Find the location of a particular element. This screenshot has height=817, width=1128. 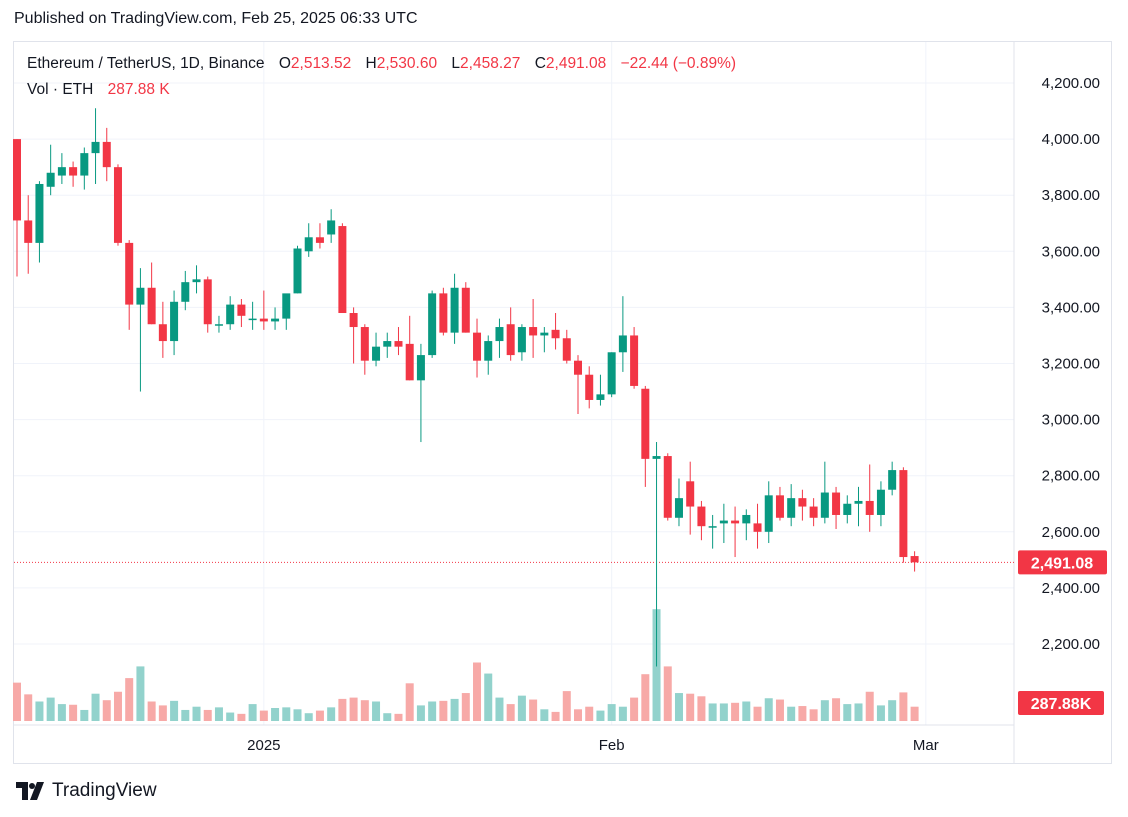

price-tick-label: 3,000.00 is located at coordinates (1071, 420).